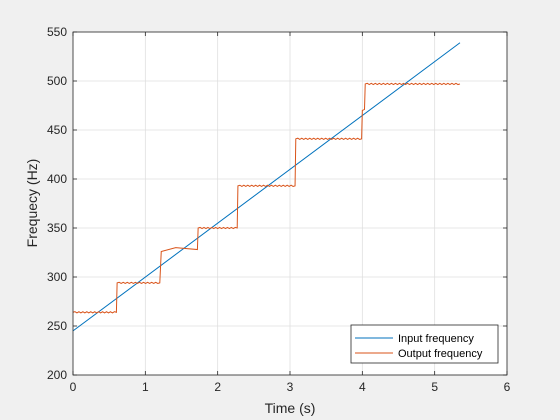  Describe the element at coordinates (57, 277) in the screenshot. I see `y-tick-label: 300` at that location.